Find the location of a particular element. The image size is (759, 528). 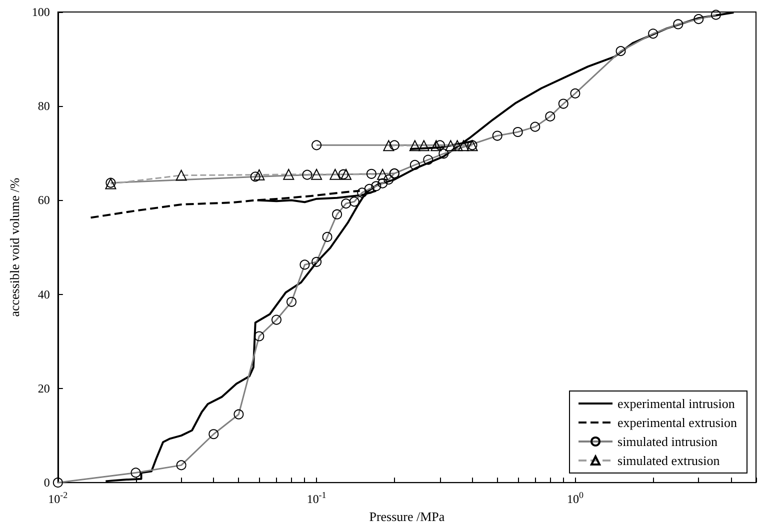

x-axis-title: Pressure /MPa is located at coordinates (407, 516).